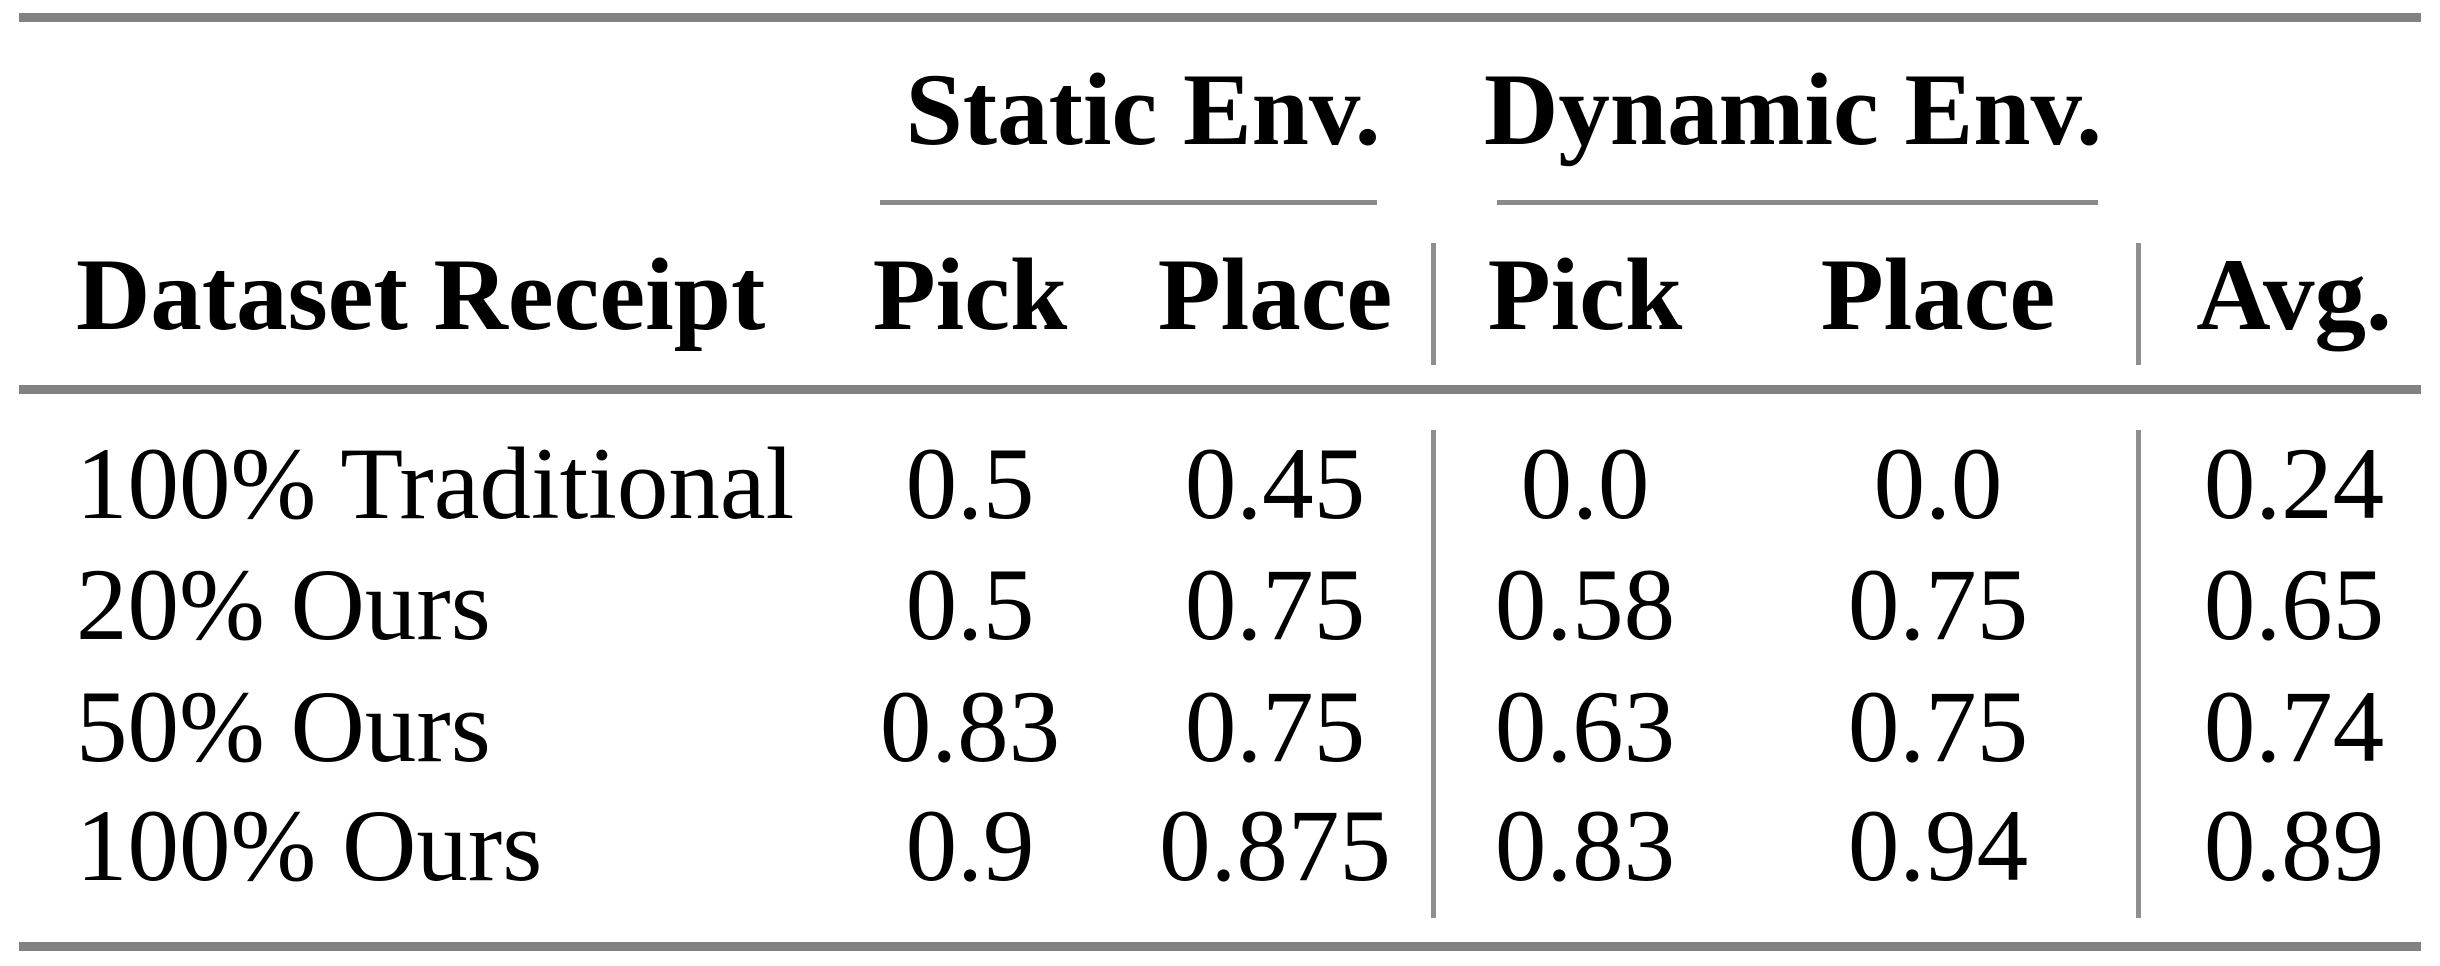 The height and width of the screenshot is (966, 2440). Describe the element at coordinates (1220, 946) in the screenshot. I see `bottom-rule` at that location.